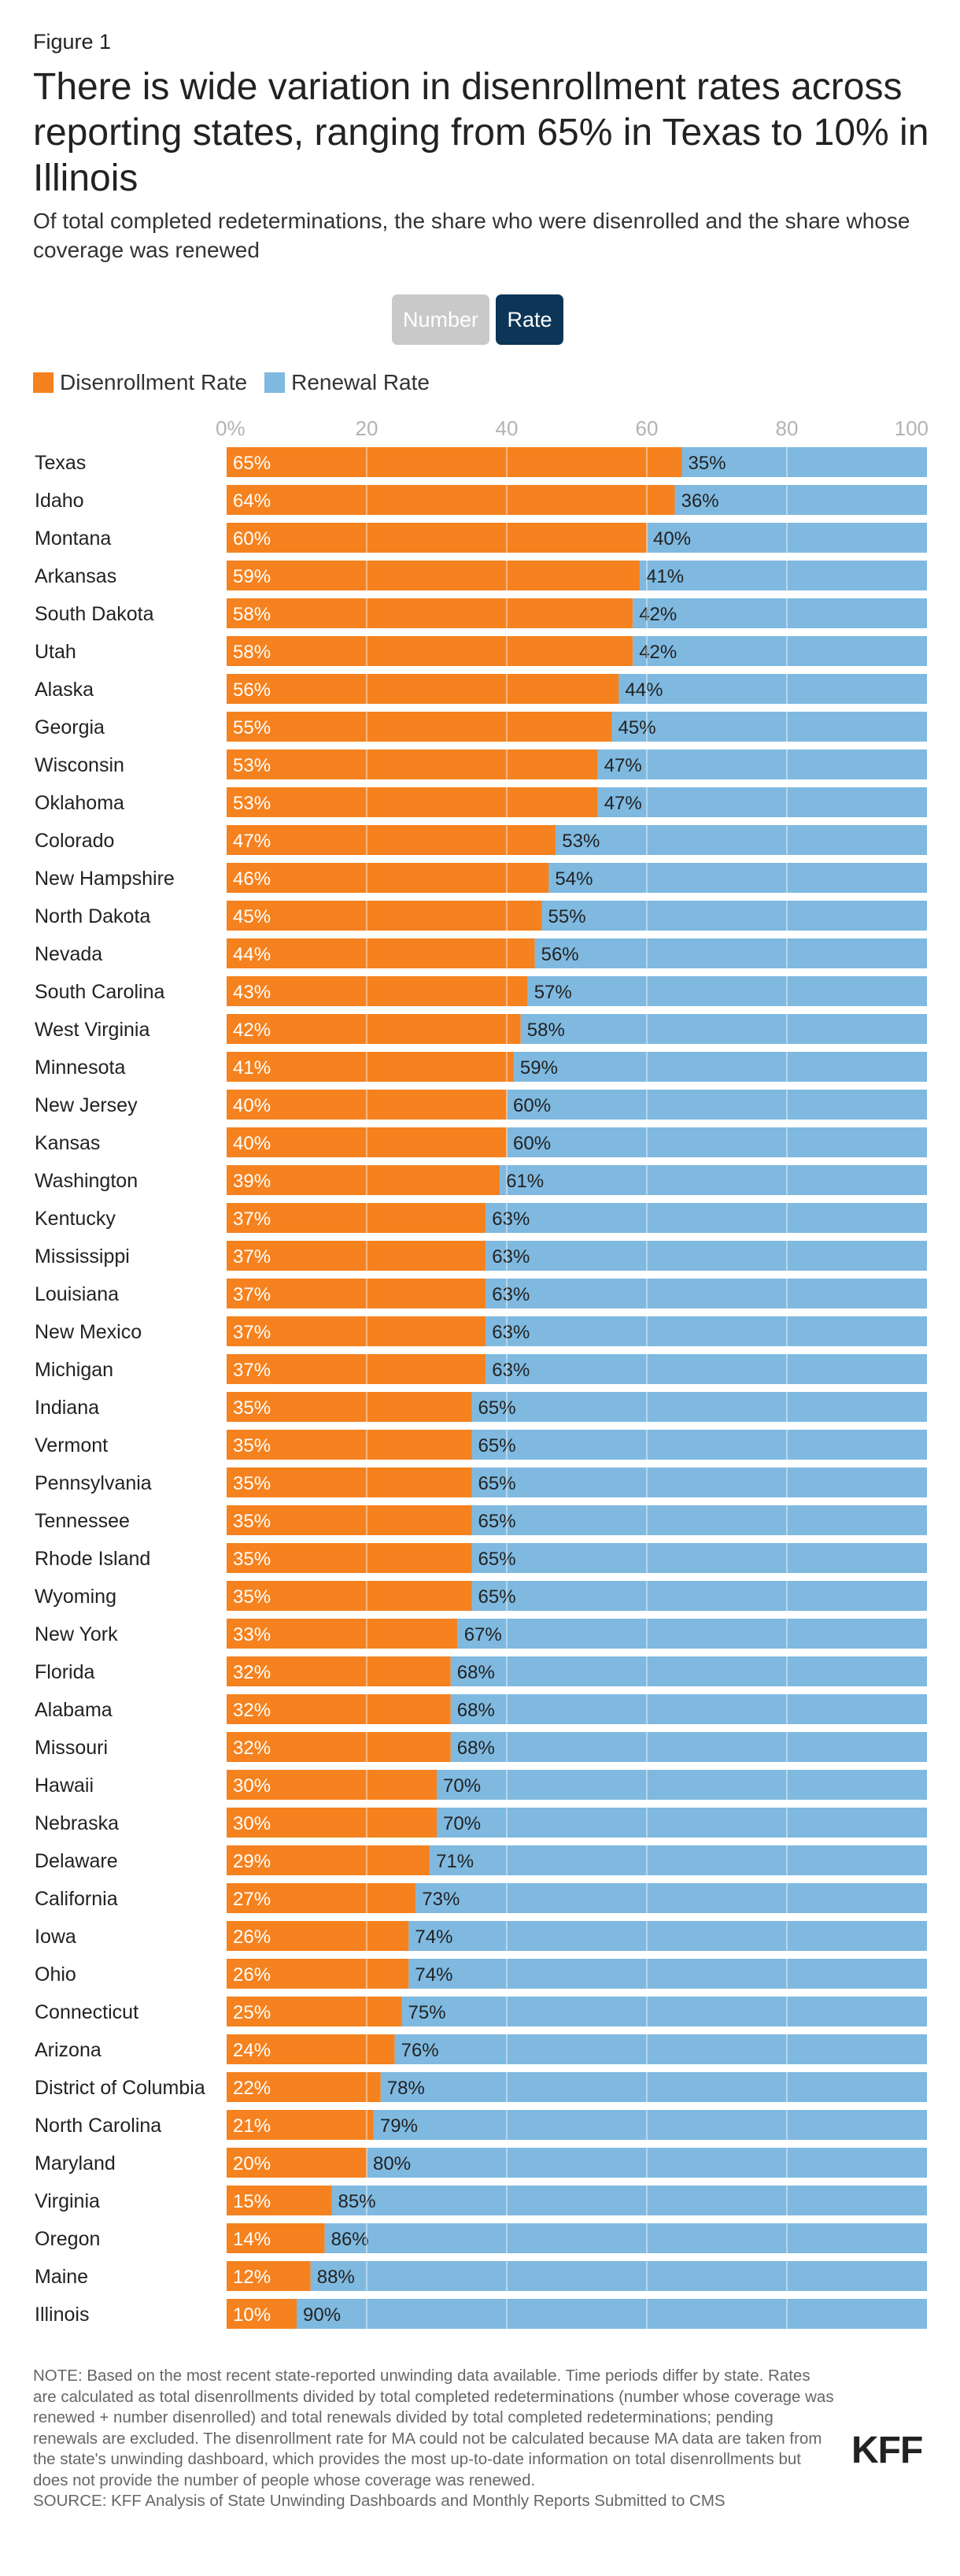  Describe the element at coordinates (350, 2239) in the screenshot. I see `data-label-renewal: 86%` at that location.